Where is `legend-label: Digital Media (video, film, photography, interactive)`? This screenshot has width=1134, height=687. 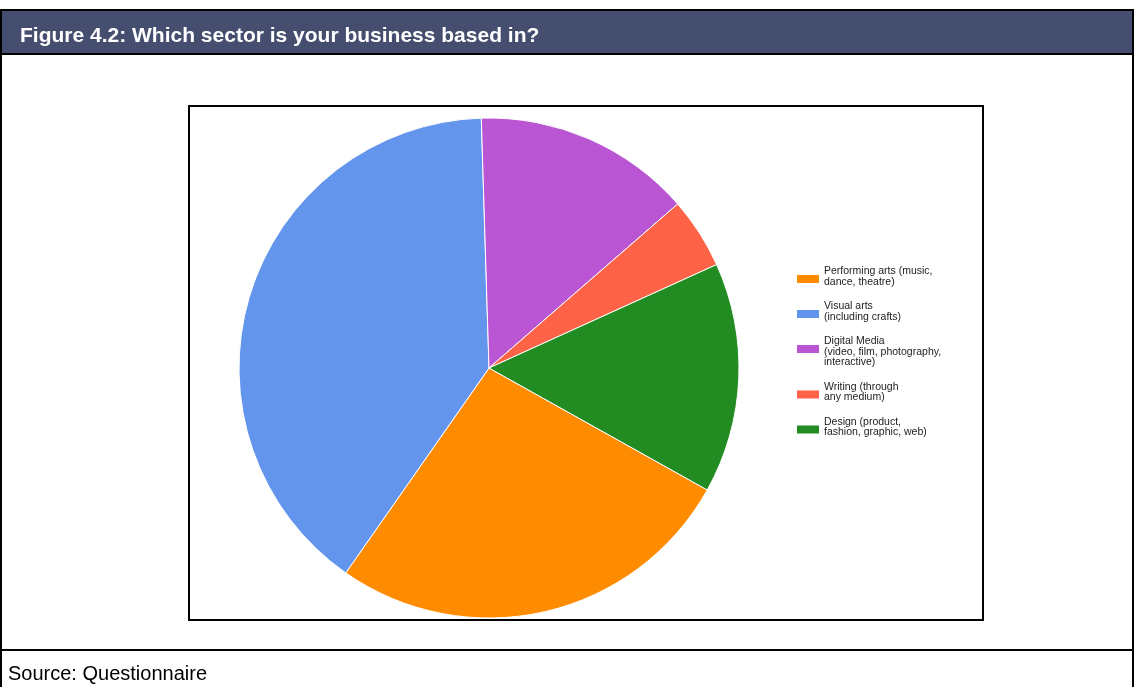 legend-label: Digital Media (video, film, photography, interactive) is located at coordinates (883, 350).